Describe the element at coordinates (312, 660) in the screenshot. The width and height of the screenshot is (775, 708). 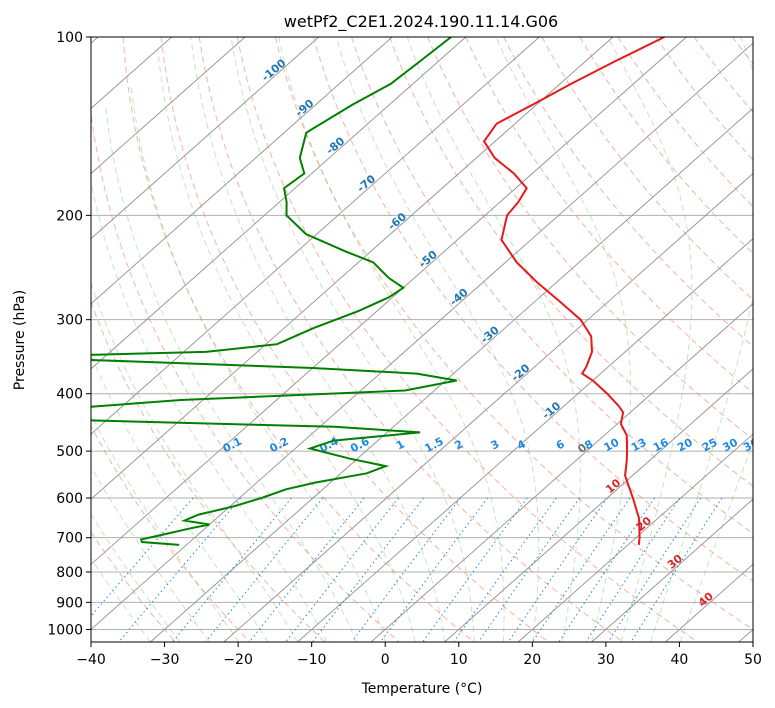
I see `x-tick-label: −10` at that location.